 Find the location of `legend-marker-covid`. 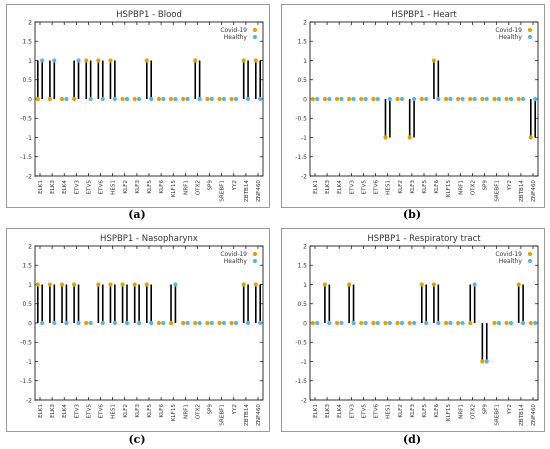

legend-marker-covid is located at coordinates (255, 30).